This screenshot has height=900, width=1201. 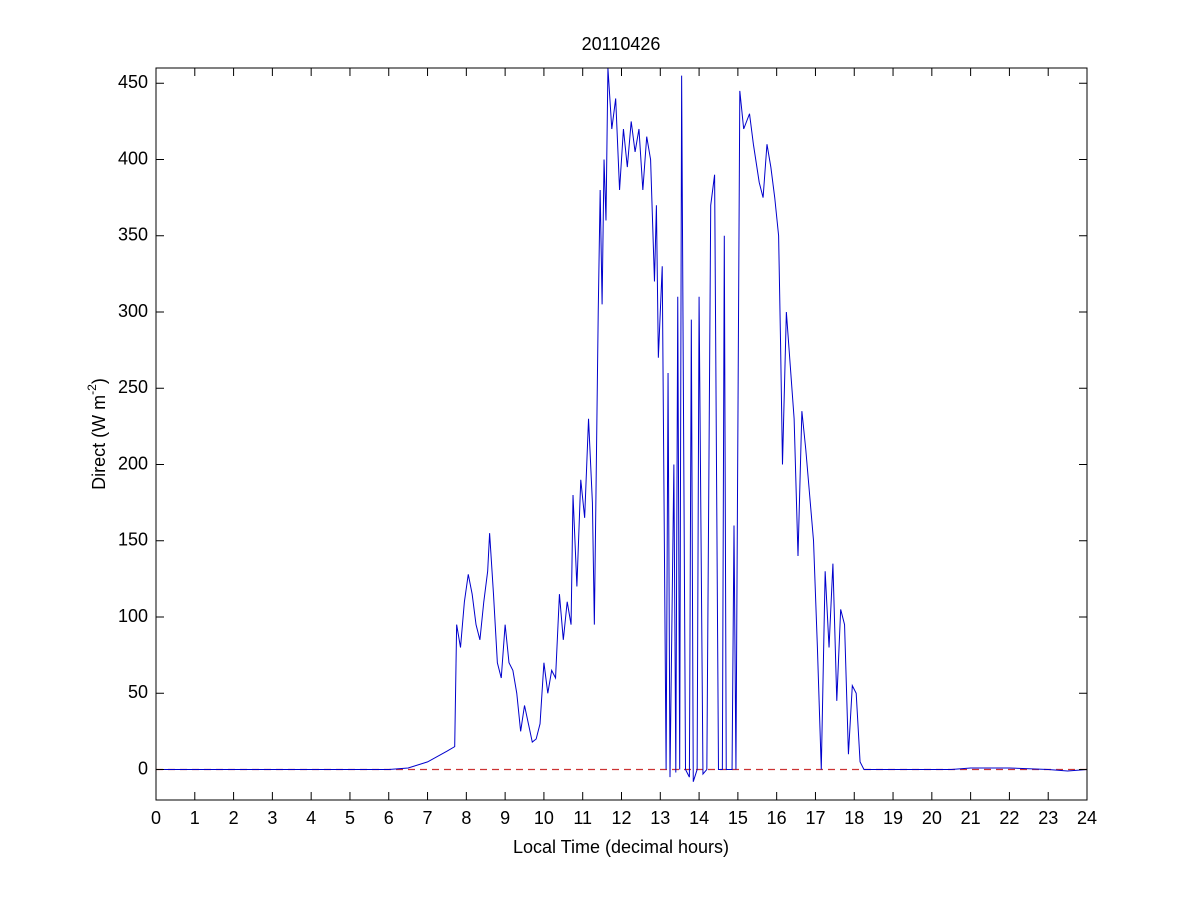 I want to click on y-label-main: Direct (W m, so click(x=99, y=442).